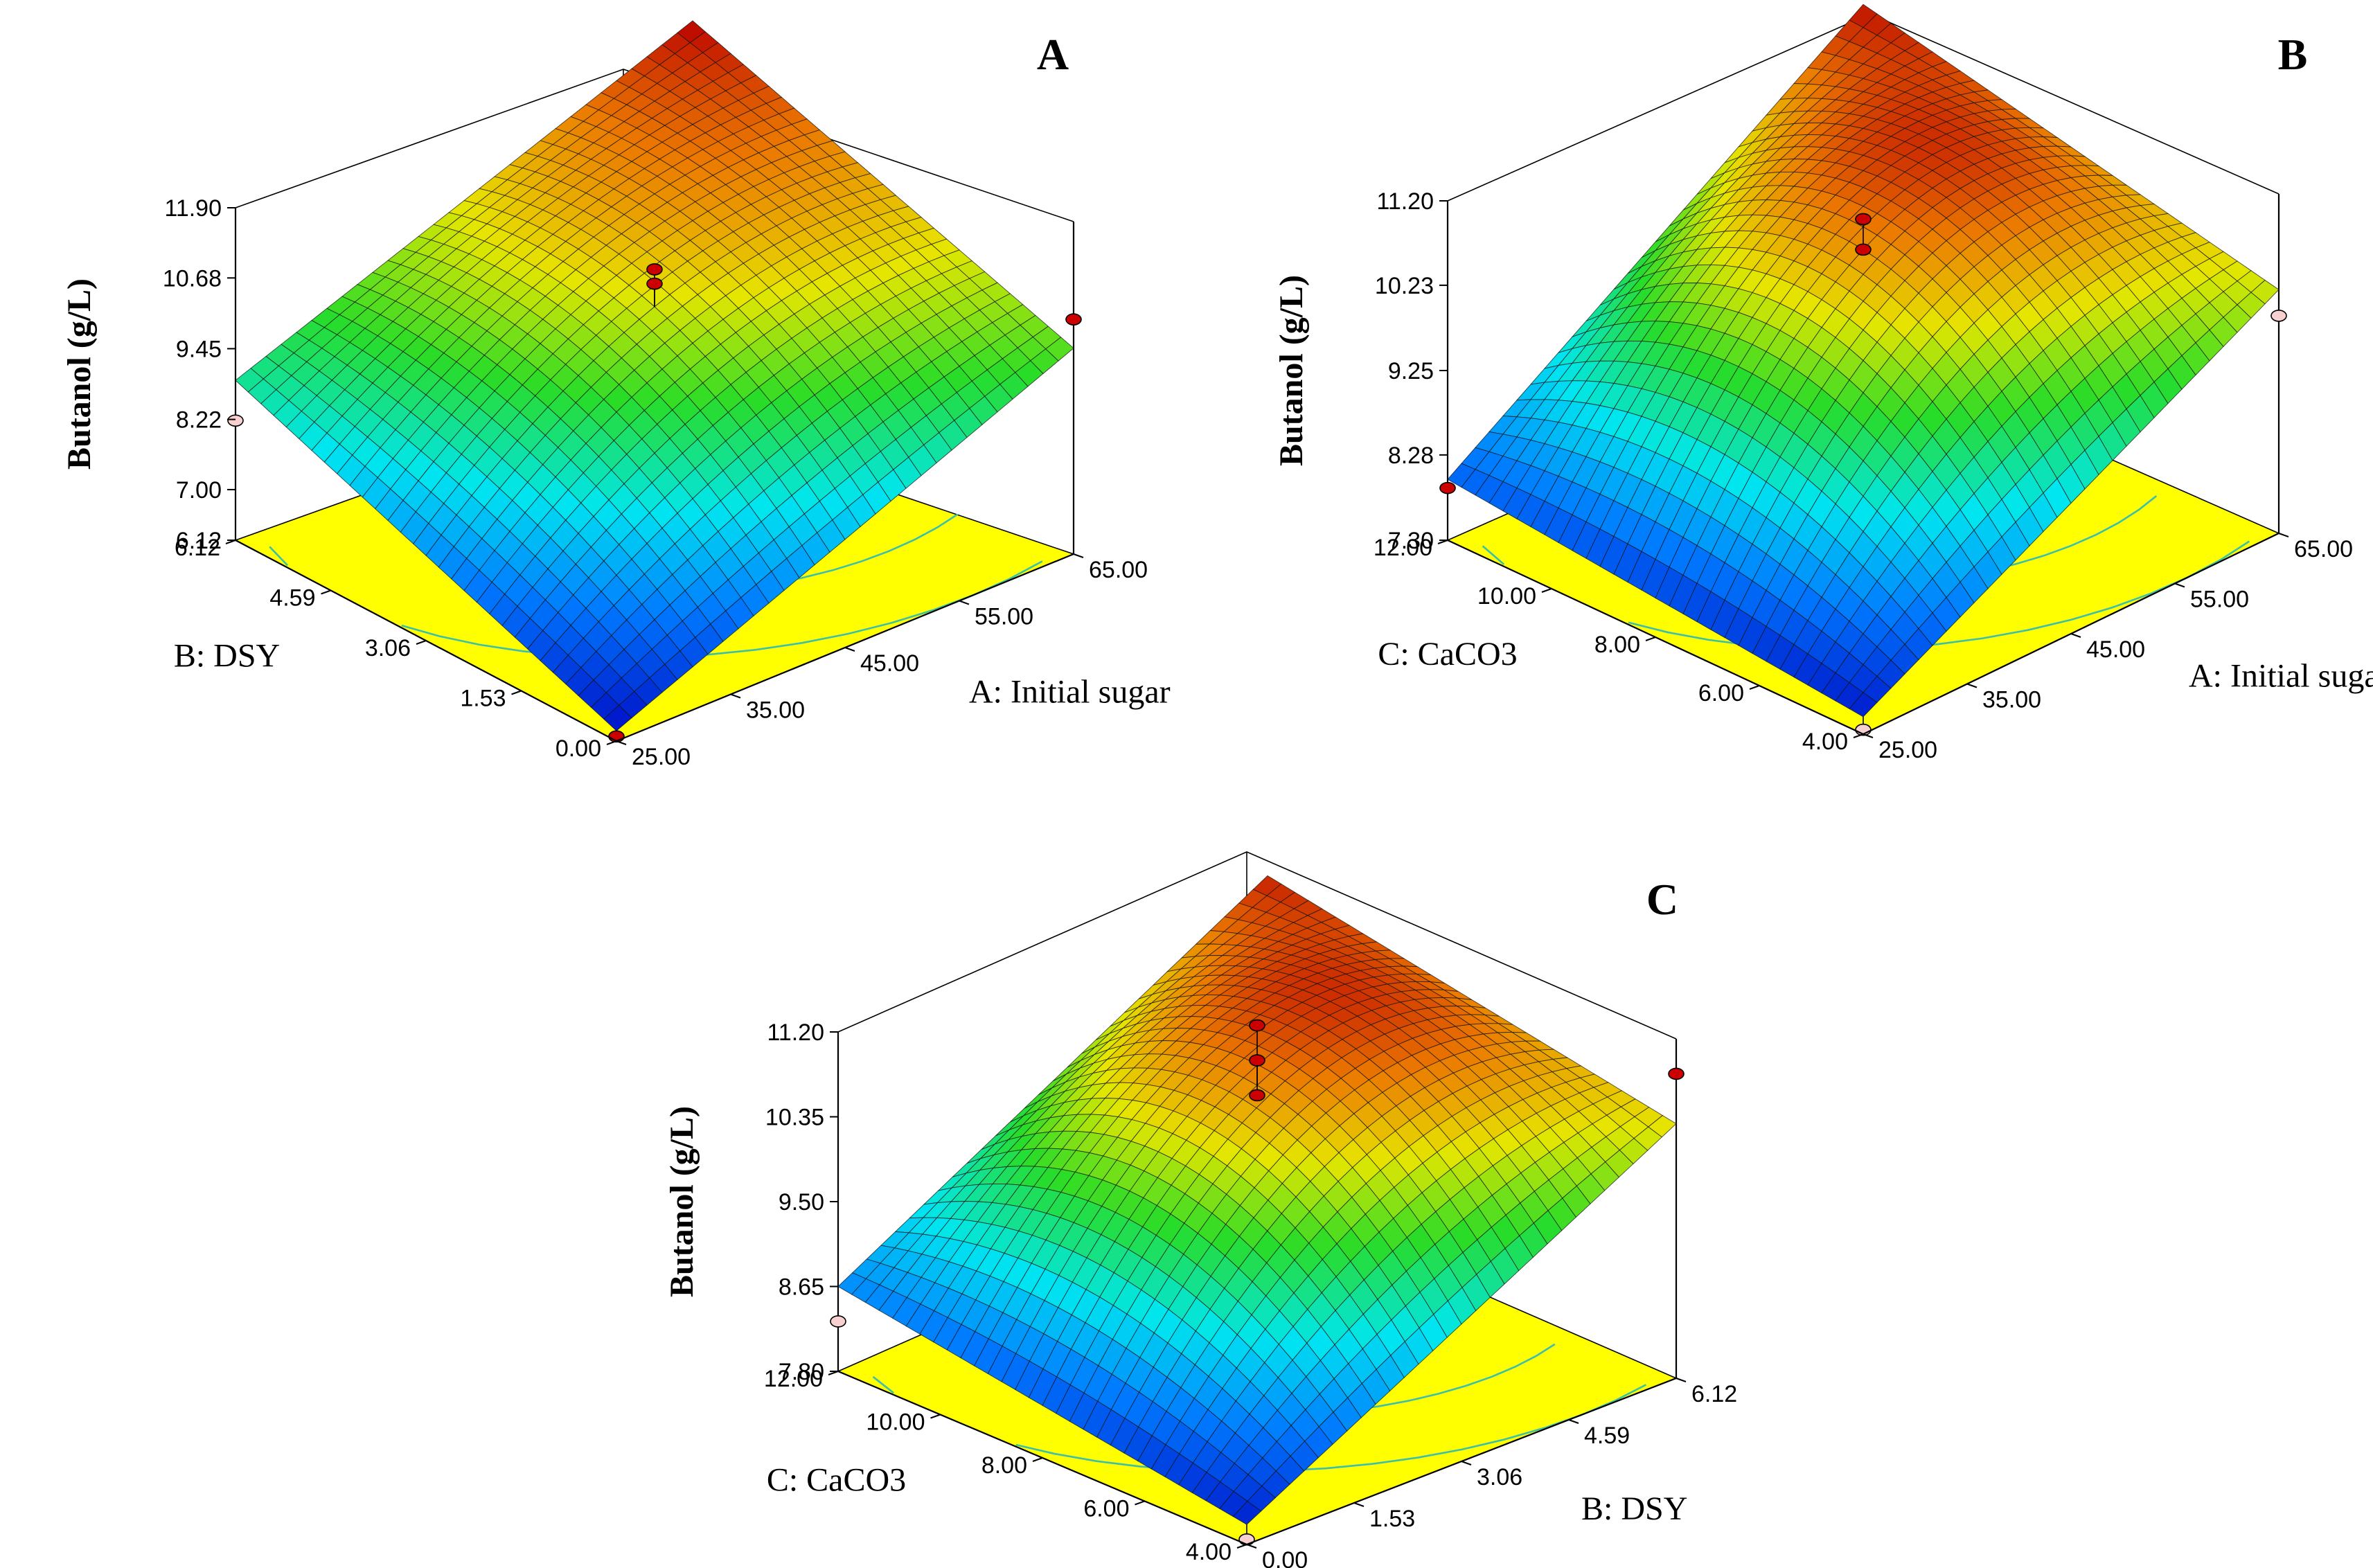  What do you see at coordinates (1053, 54) in the screenshot?
I see `panel-letter: A` at bounding box center [1053, 54].